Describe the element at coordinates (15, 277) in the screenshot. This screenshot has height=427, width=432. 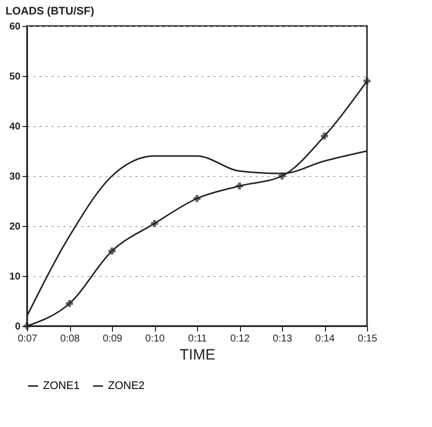
I see `y-tick-label: 10` at that location.